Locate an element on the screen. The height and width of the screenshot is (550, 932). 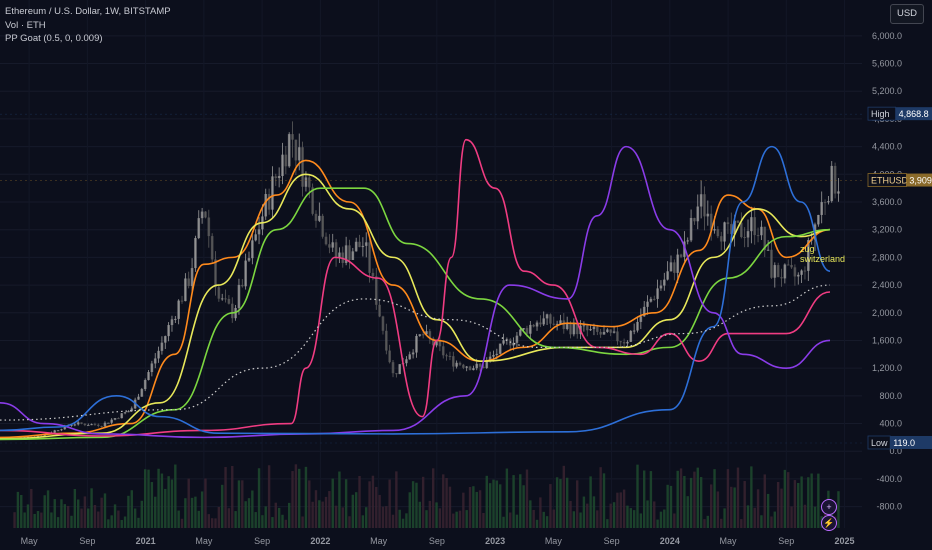
legend-volume: Vol · ETH is located at coordinates (25, 25).